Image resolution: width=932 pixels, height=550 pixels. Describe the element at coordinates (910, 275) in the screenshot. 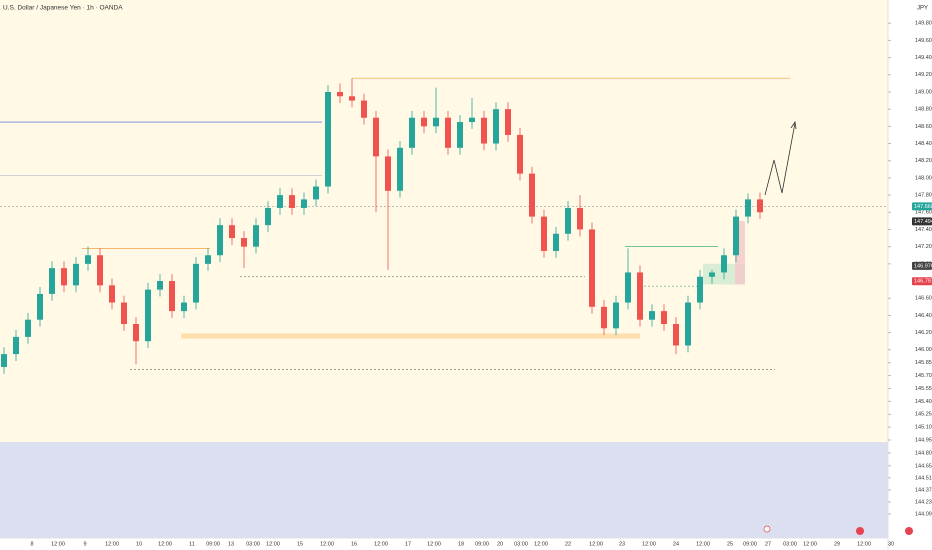

I see `price-axis` at that location.